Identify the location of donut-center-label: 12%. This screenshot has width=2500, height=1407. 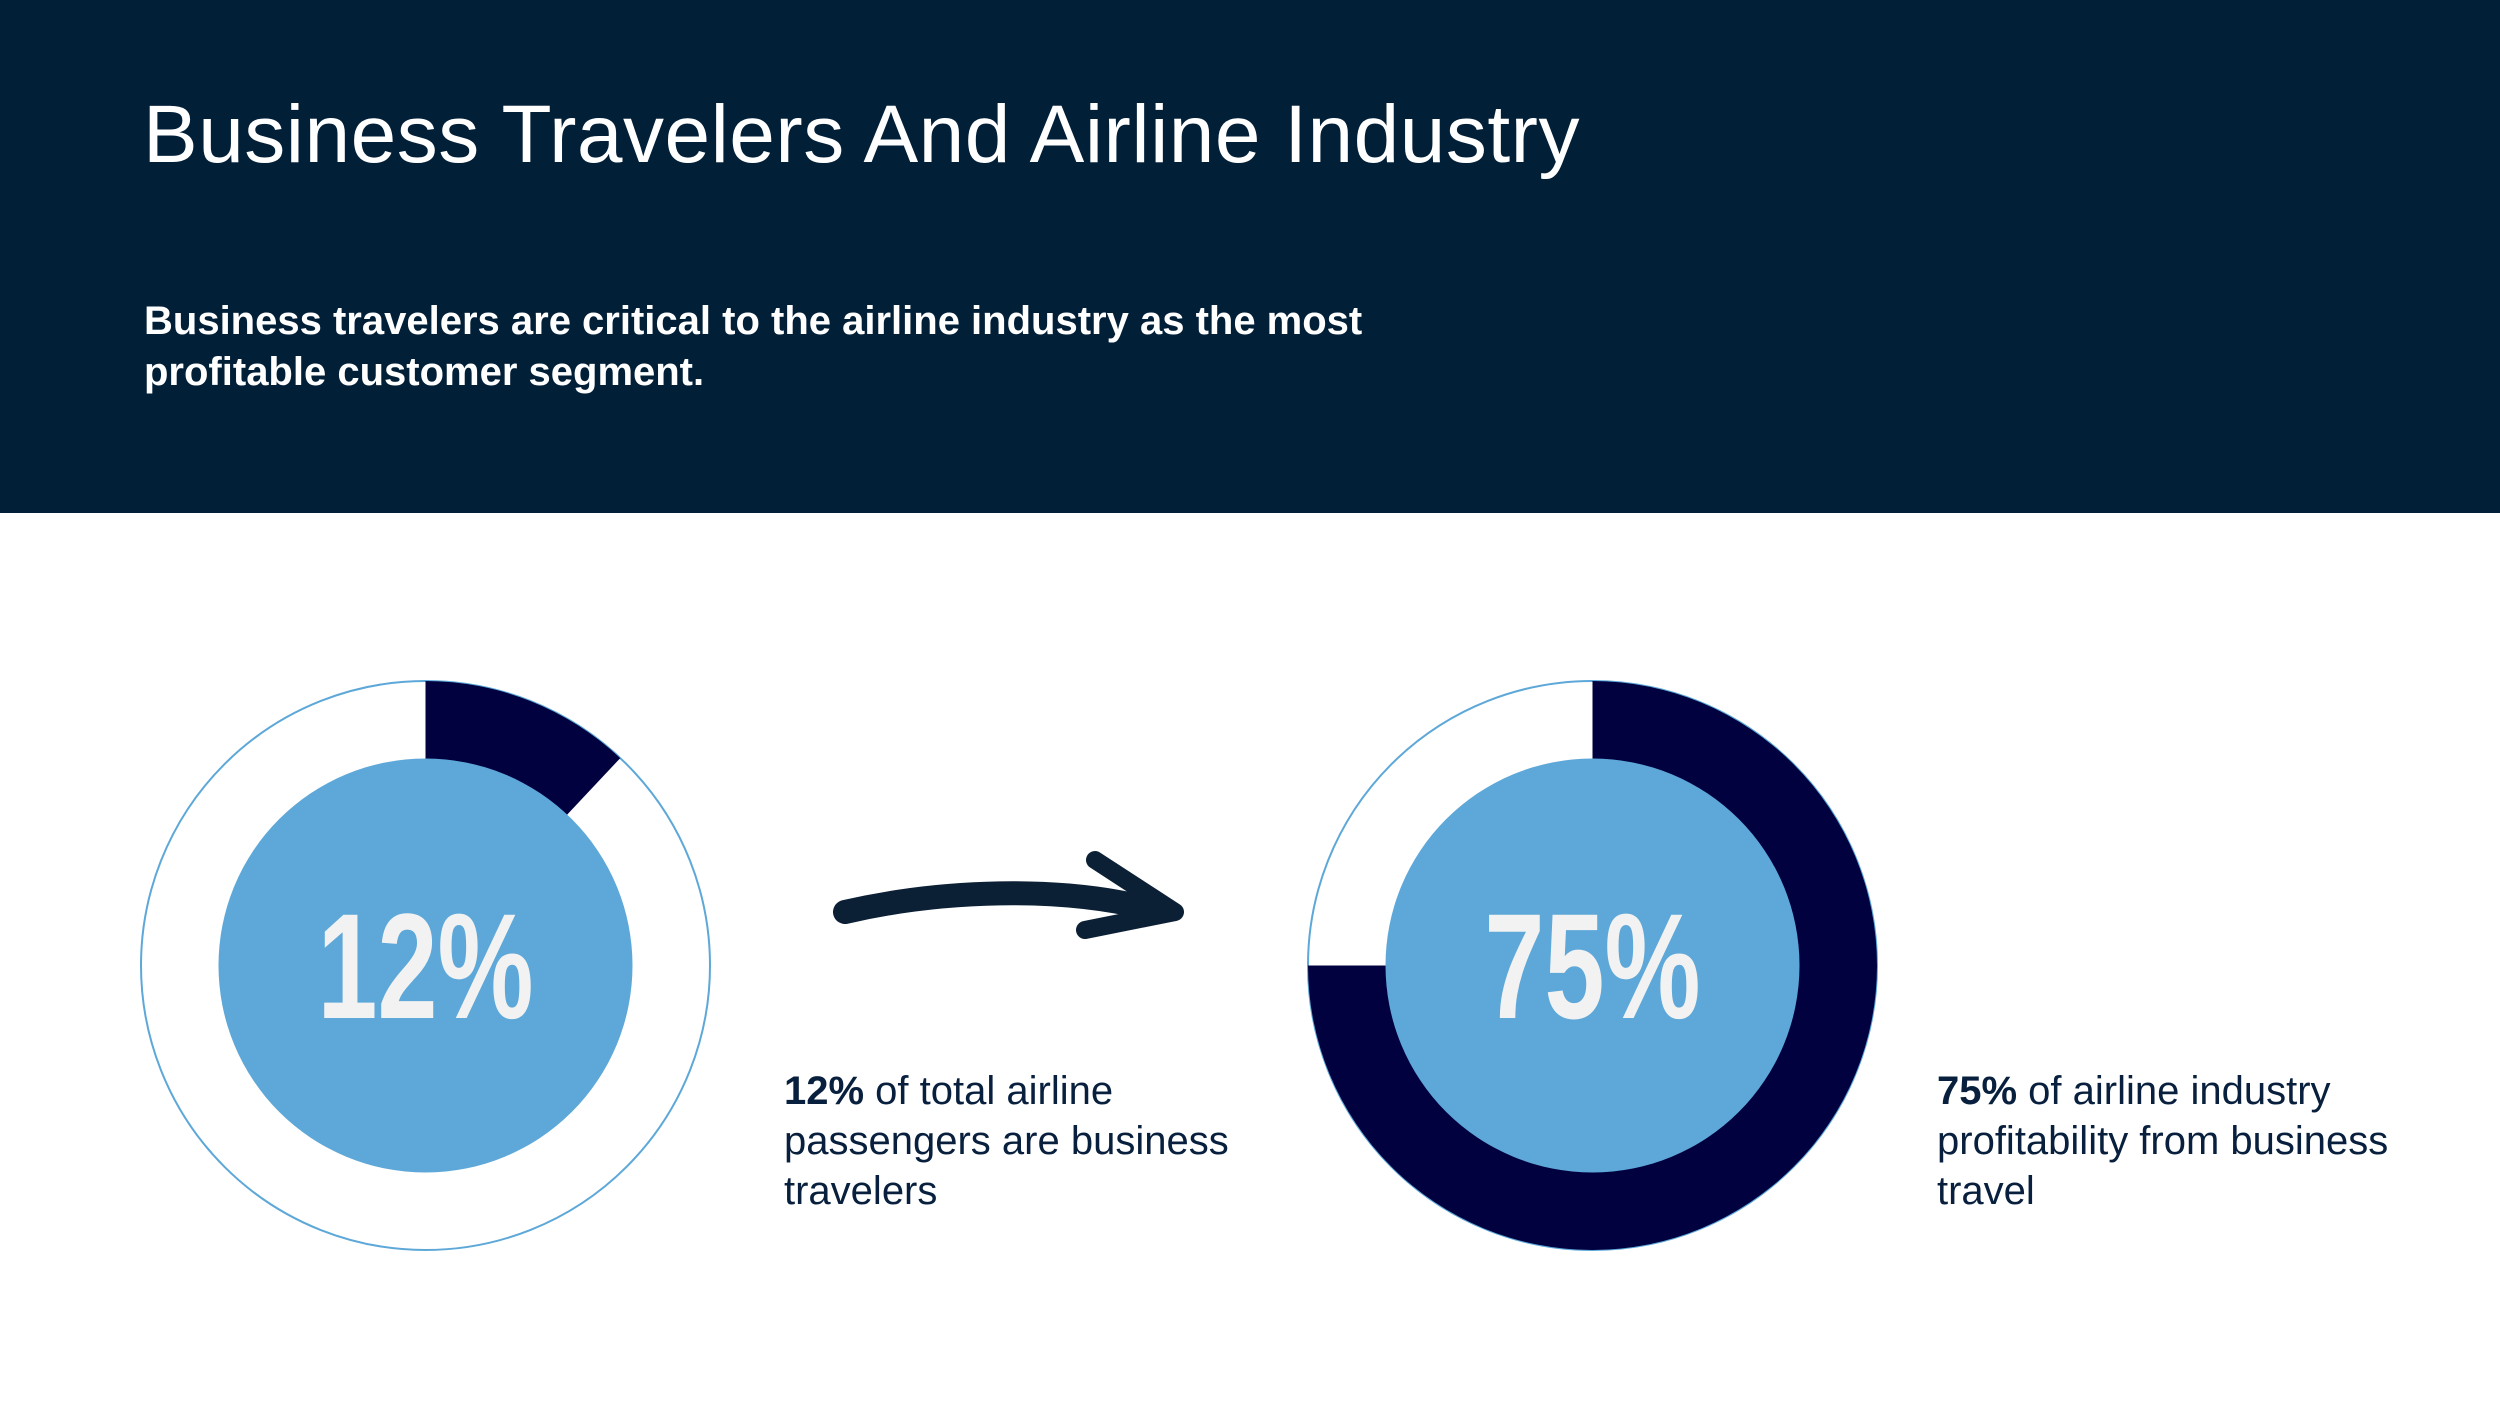
(425, 967).